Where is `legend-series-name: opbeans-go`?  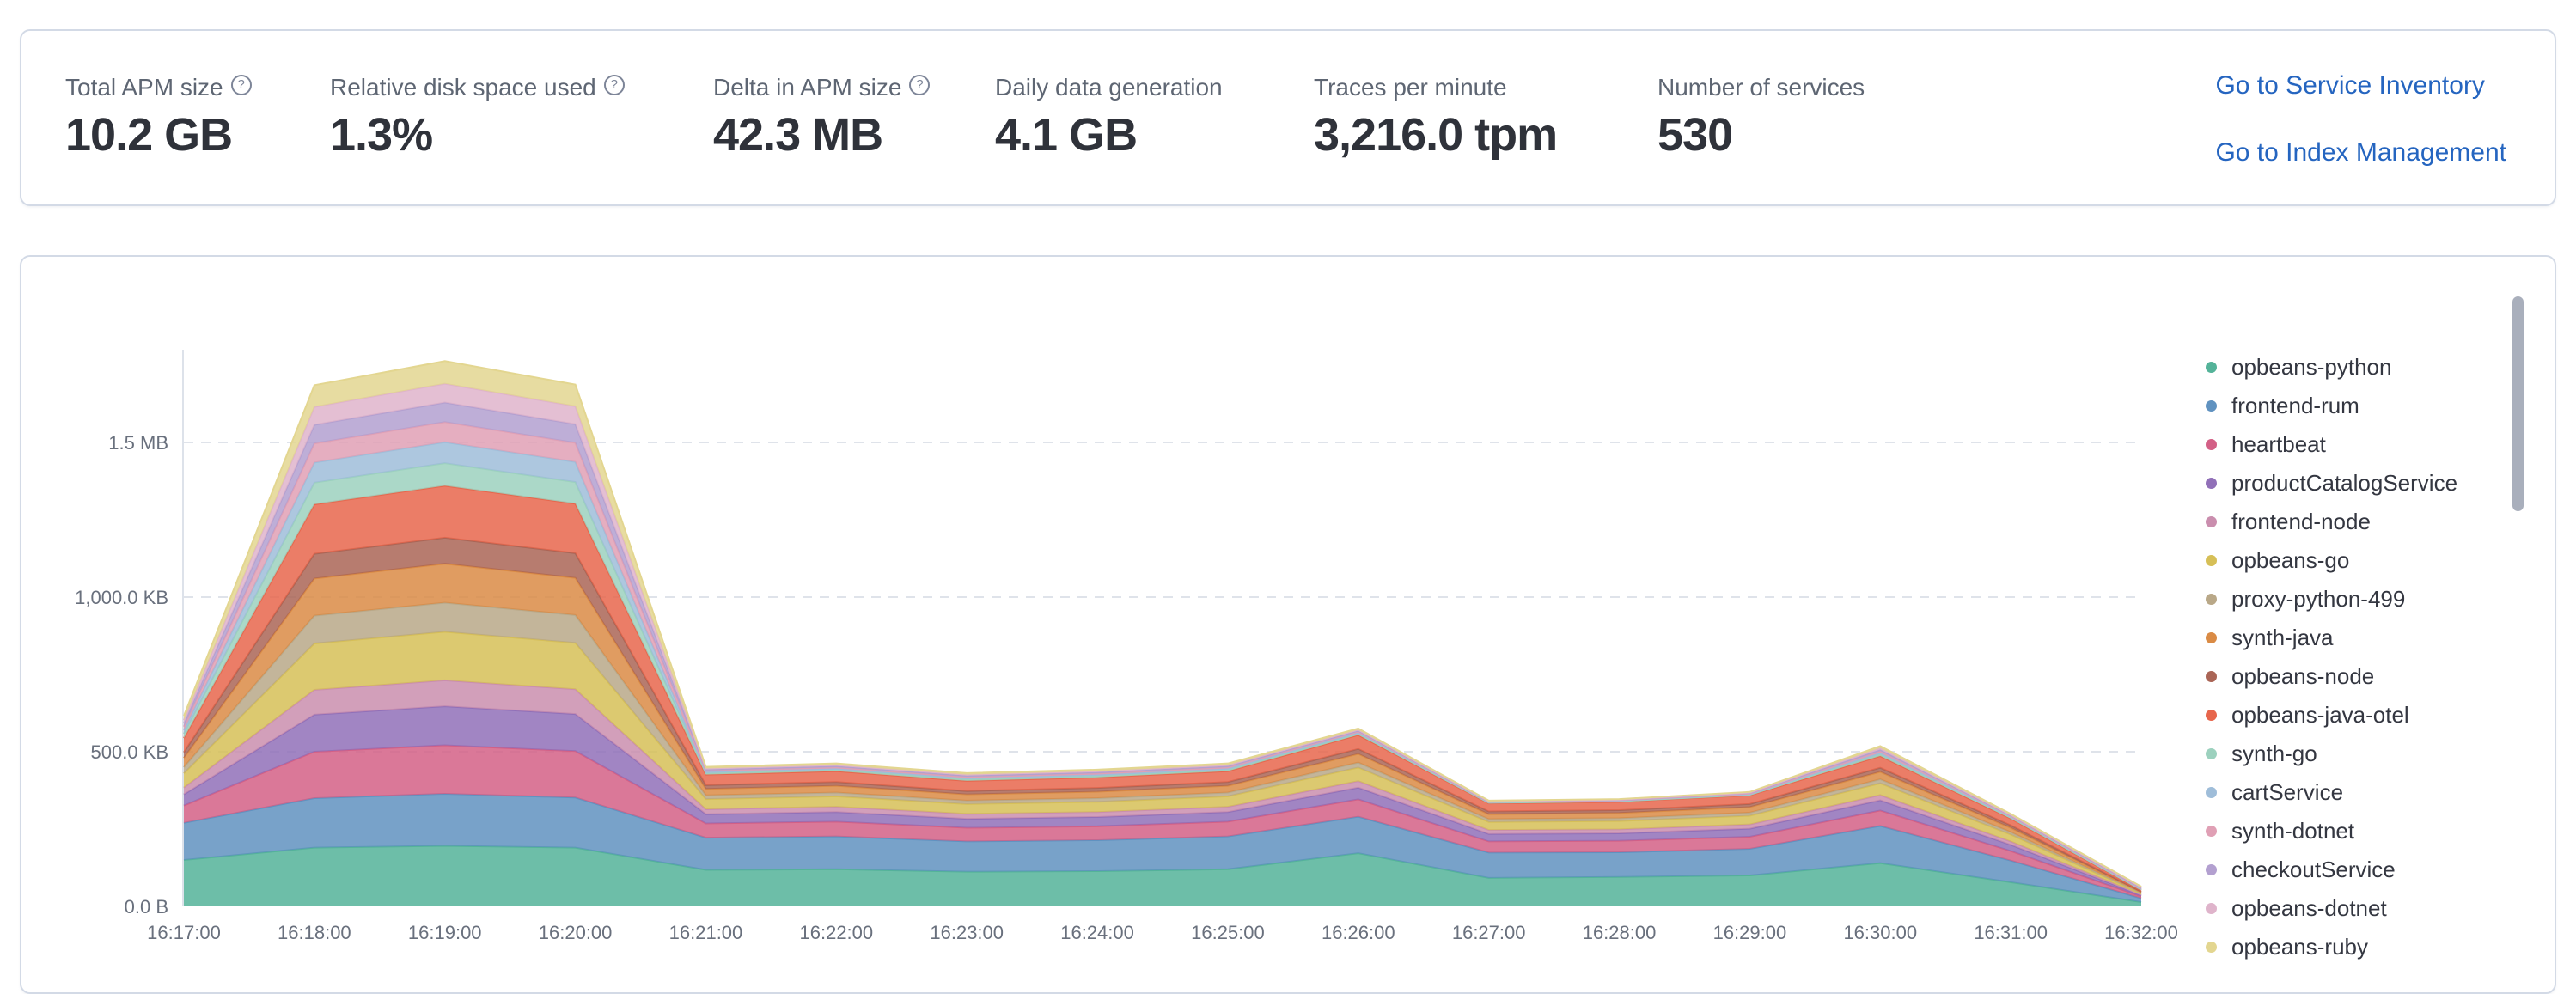 legend-series-name: opbeans-go is located at coordinates (2290, 560).